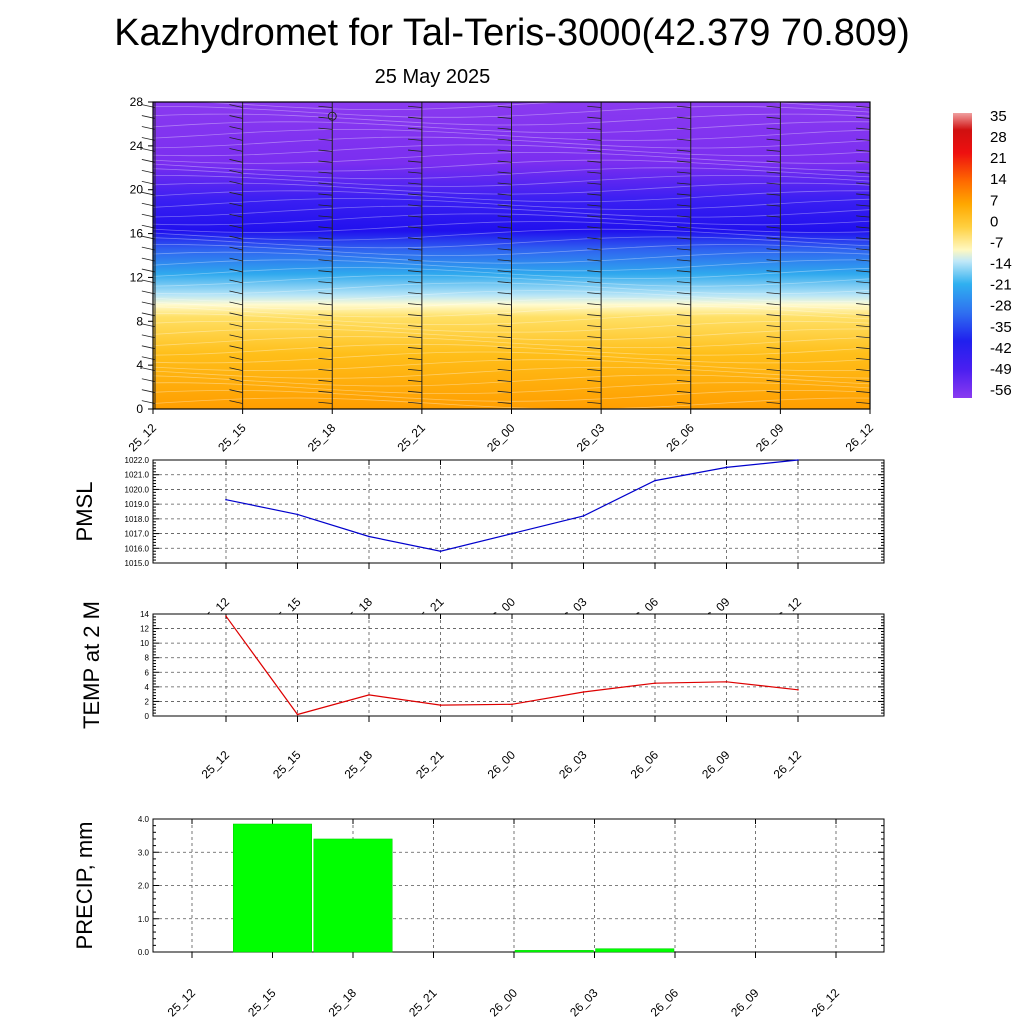 The width and height of the screenshot is (1024, 1024). Describe the element at coordinates (982, 253) in the screenshot. I see `colorbar: 35 28 21 14 7 0 -7 -14 -21 -28 -35 -42 -49 -56` at that location.